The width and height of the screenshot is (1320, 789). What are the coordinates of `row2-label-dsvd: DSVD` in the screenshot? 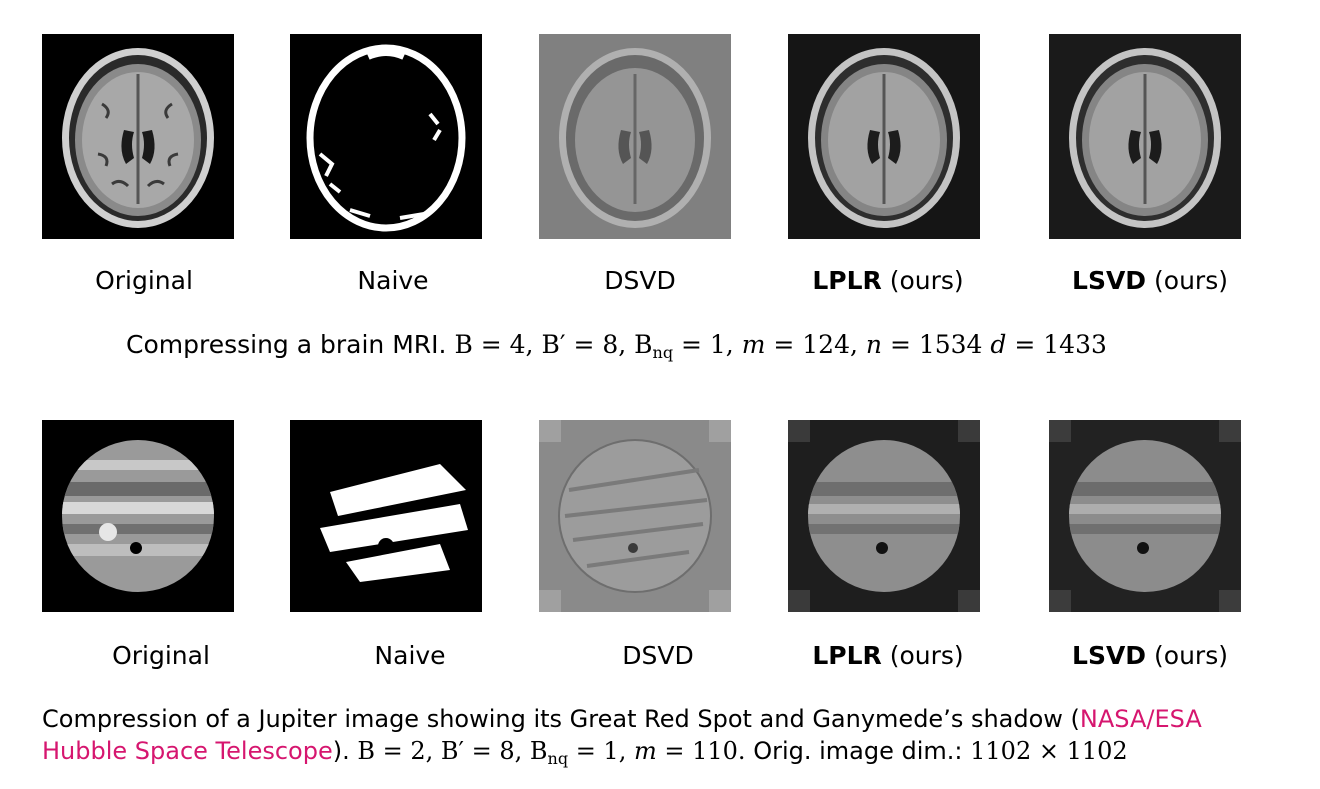 It's located at (658, 655).